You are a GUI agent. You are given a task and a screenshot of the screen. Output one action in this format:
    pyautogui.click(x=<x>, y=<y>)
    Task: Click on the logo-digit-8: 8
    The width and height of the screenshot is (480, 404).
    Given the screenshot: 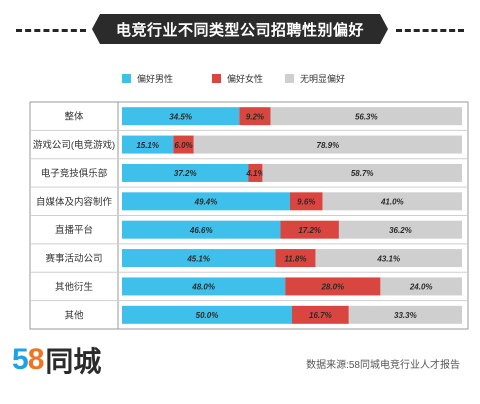 What is the action you would take?
    pyautogui.click(x=36, y=359)
    